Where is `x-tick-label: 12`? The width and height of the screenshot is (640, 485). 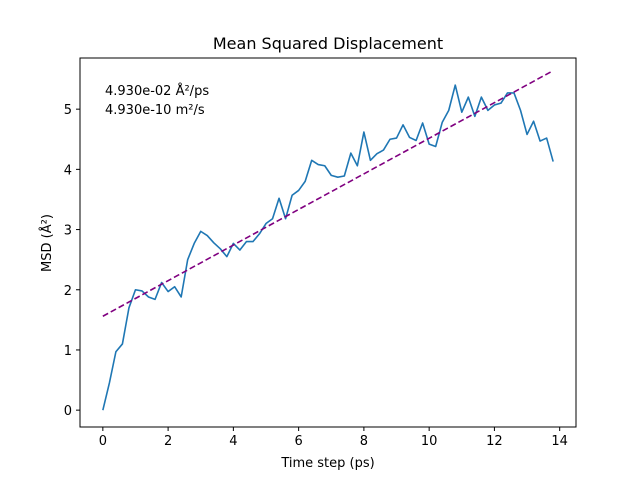
x-tick-label: 12 is located at coordinates (494, 441).